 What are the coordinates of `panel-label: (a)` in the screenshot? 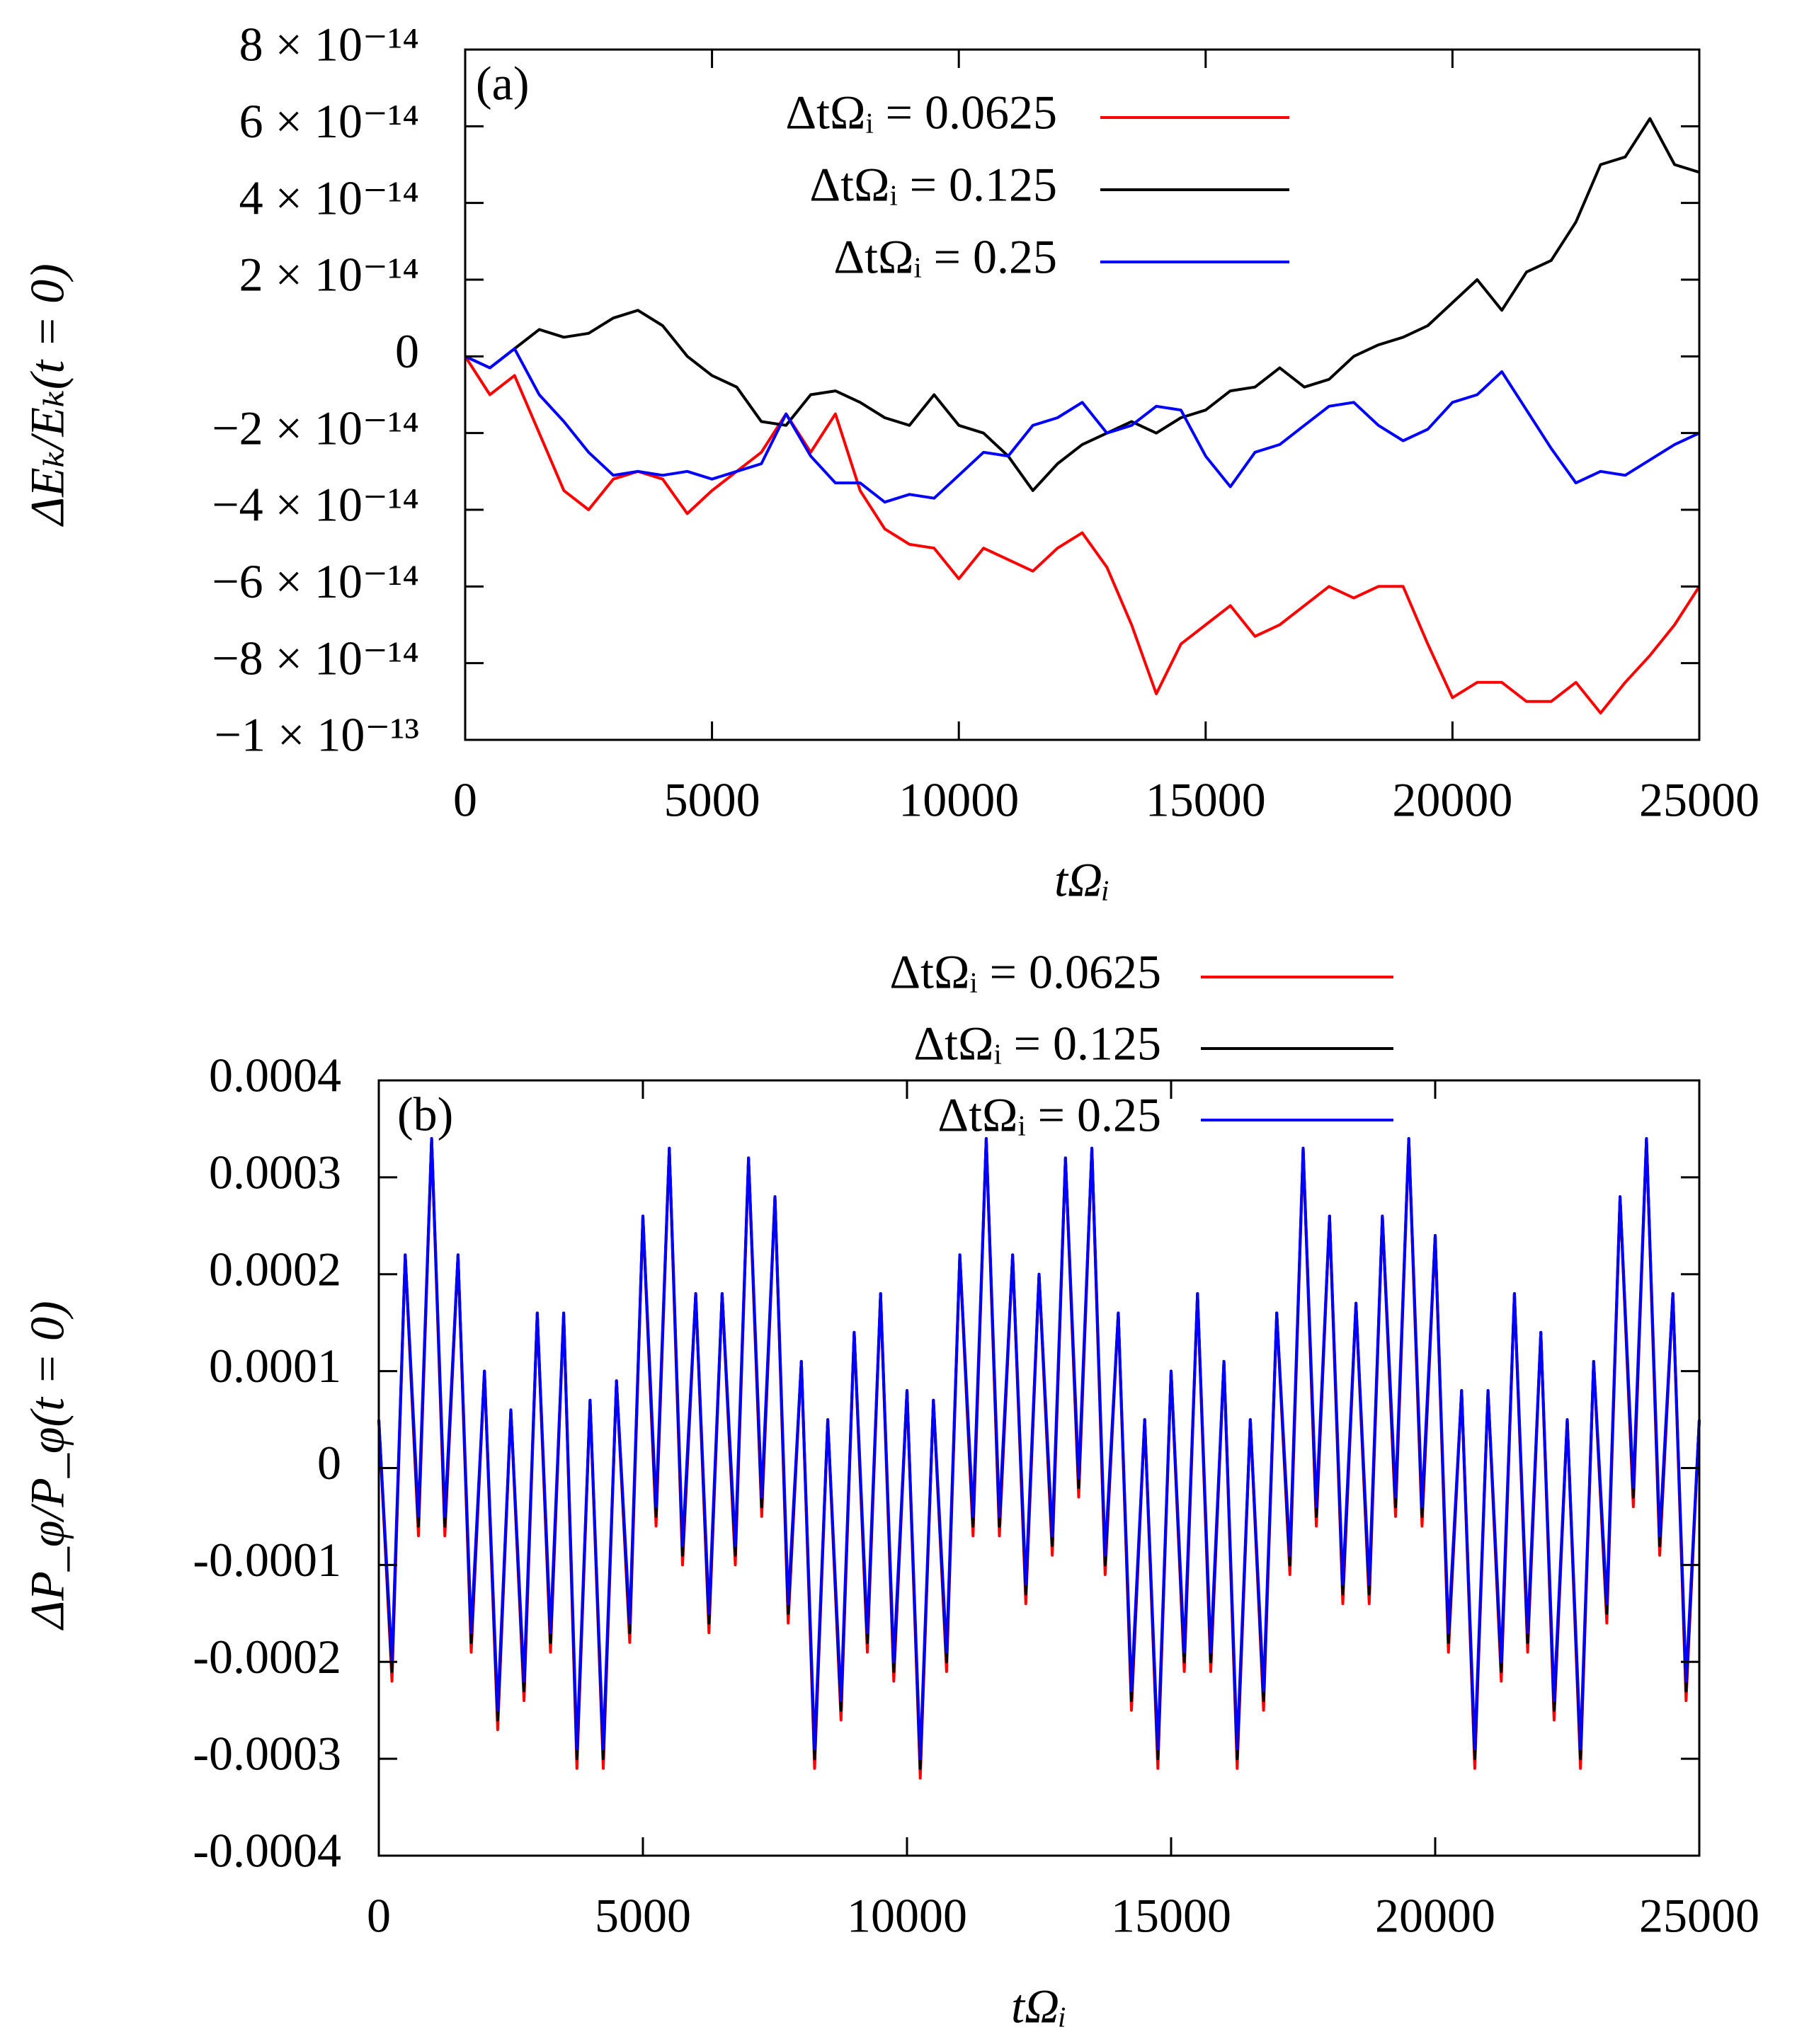 It's located at (502, 83).